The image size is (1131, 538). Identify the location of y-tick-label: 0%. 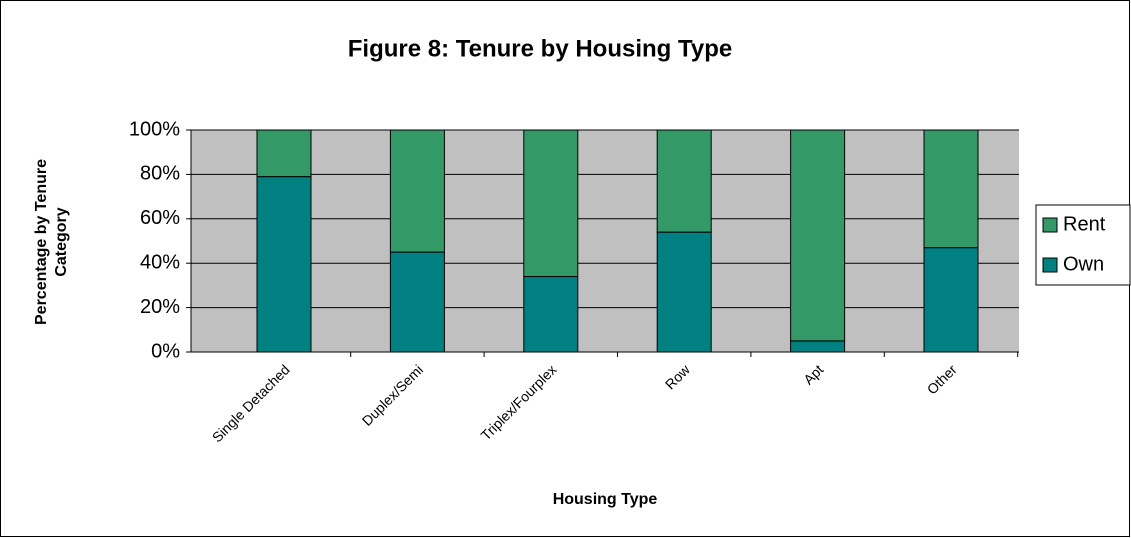
(165, 351).